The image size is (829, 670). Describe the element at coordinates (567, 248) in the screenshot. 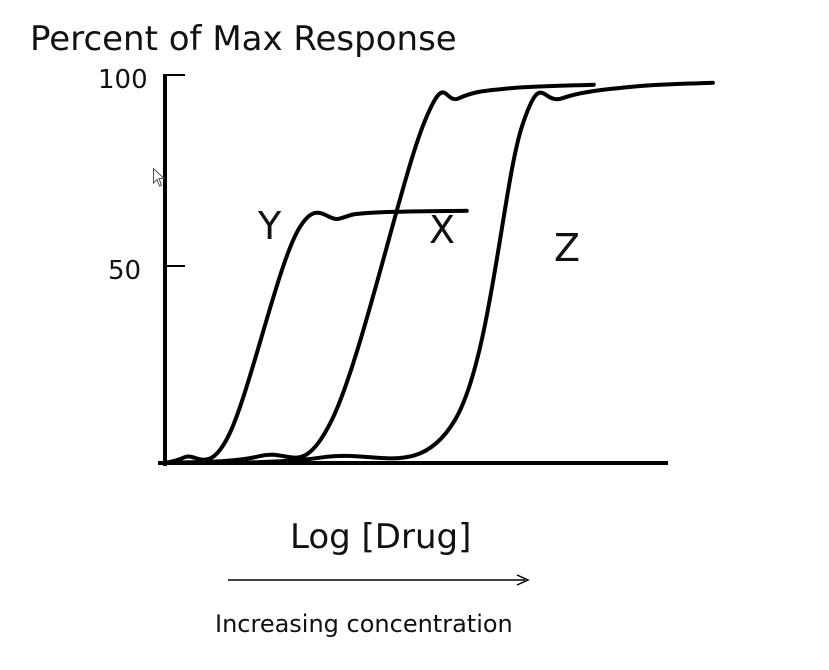

I see `series-label-z: Z` at that location.